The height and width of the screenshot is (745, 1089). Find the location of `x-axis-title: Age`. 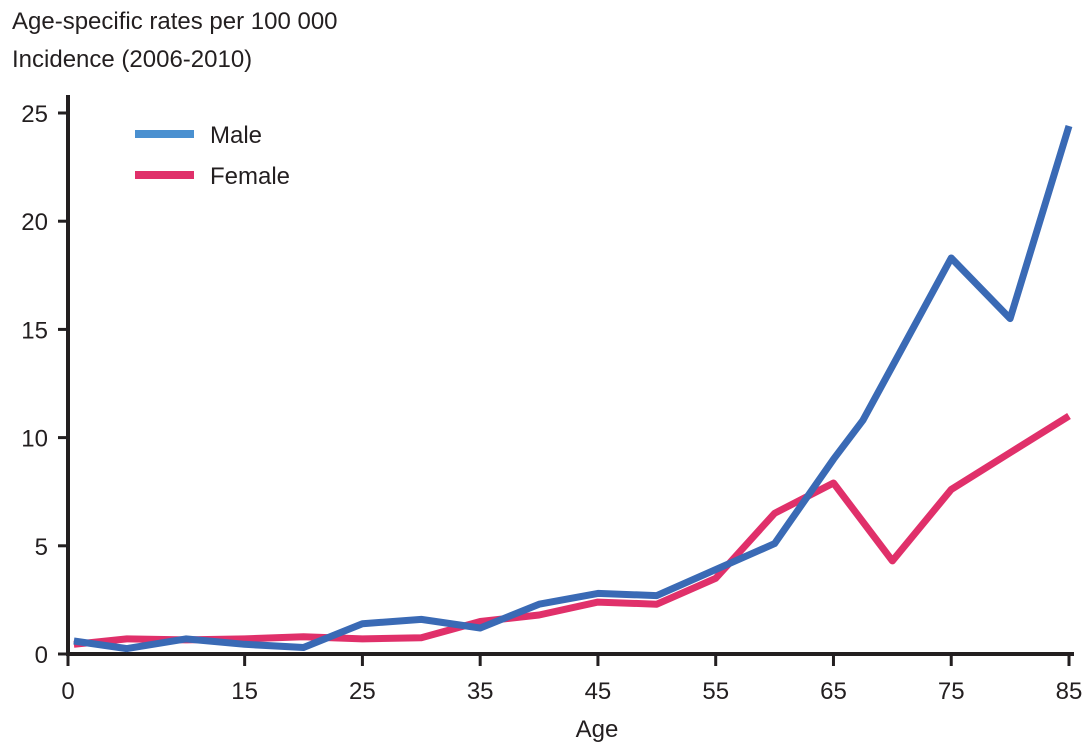

x-axis-title: Age is located at coordinates (597, 729).